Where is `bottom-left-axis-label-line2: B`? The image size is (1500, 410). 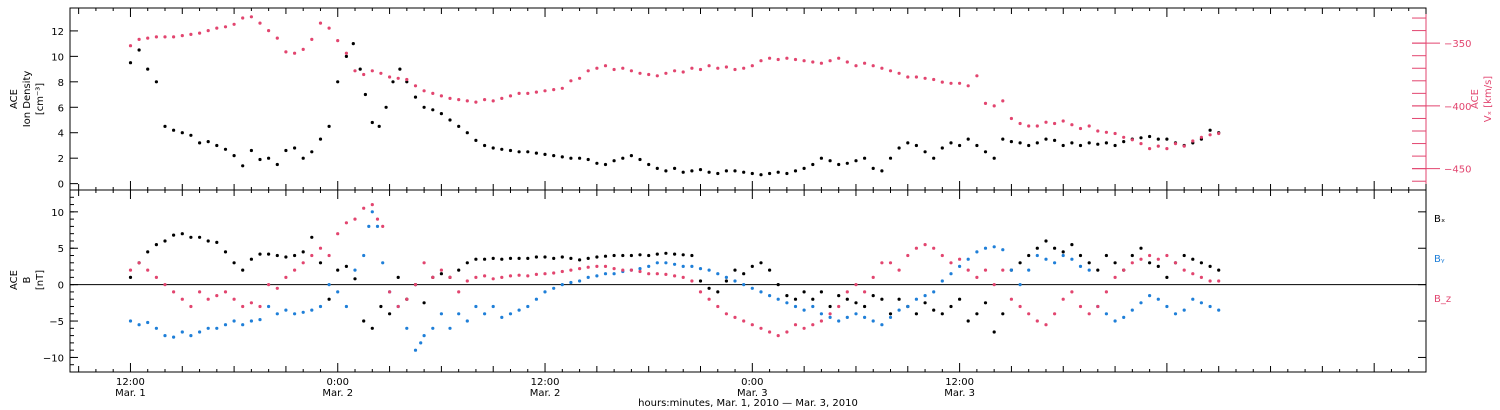 bottom-left-axis-label-line2: B is located at coordinates (27, 279).